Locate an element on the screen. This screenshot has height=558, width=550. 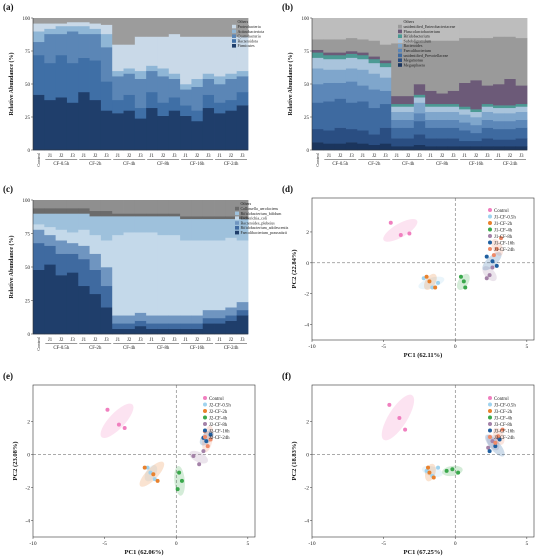
panel-letter: (d) is located at coordinates (287, 189).